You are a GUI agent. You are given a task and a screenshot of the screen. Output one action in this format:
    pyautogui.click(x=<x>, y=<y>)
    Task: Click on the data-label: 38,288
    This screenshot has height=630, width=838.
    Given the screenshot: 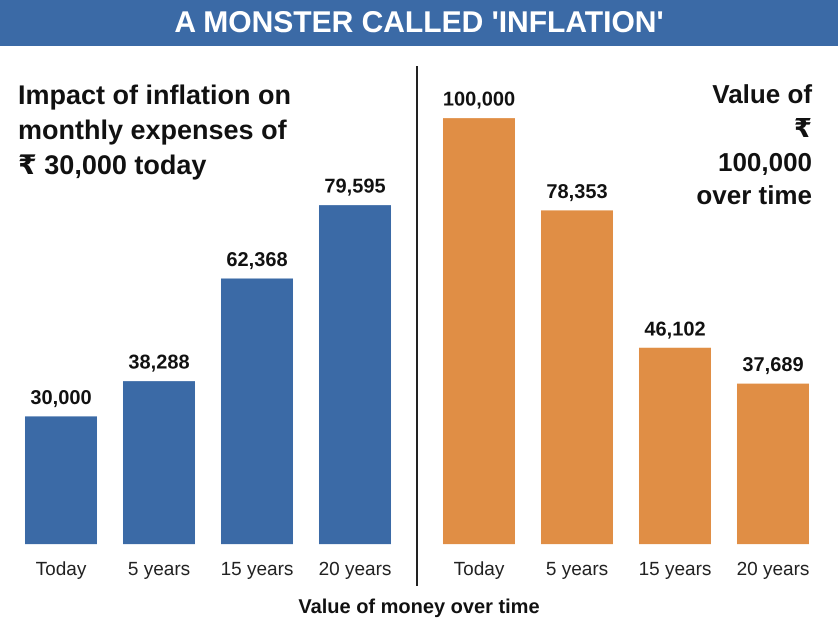 What is the action you would take?
    pyautogui.click(x=159, y=363)
    